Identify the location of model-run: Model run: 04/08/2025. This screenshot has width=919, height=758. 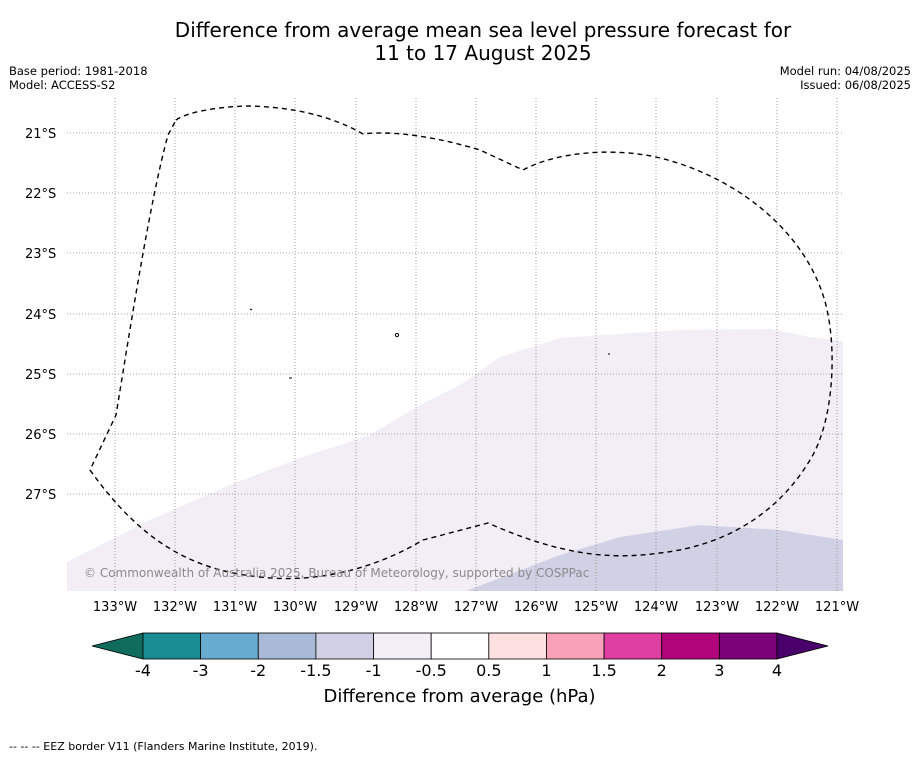
(845, 71).